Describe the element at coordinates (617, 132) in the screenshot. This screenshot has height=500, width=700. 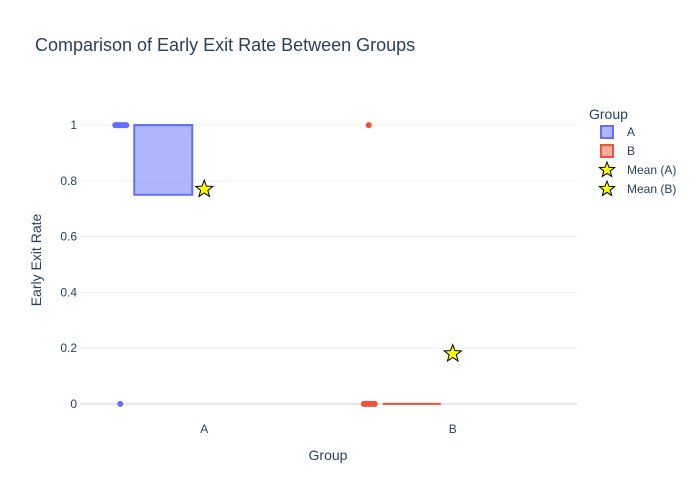
I see `legend-item-a: A` at that location.